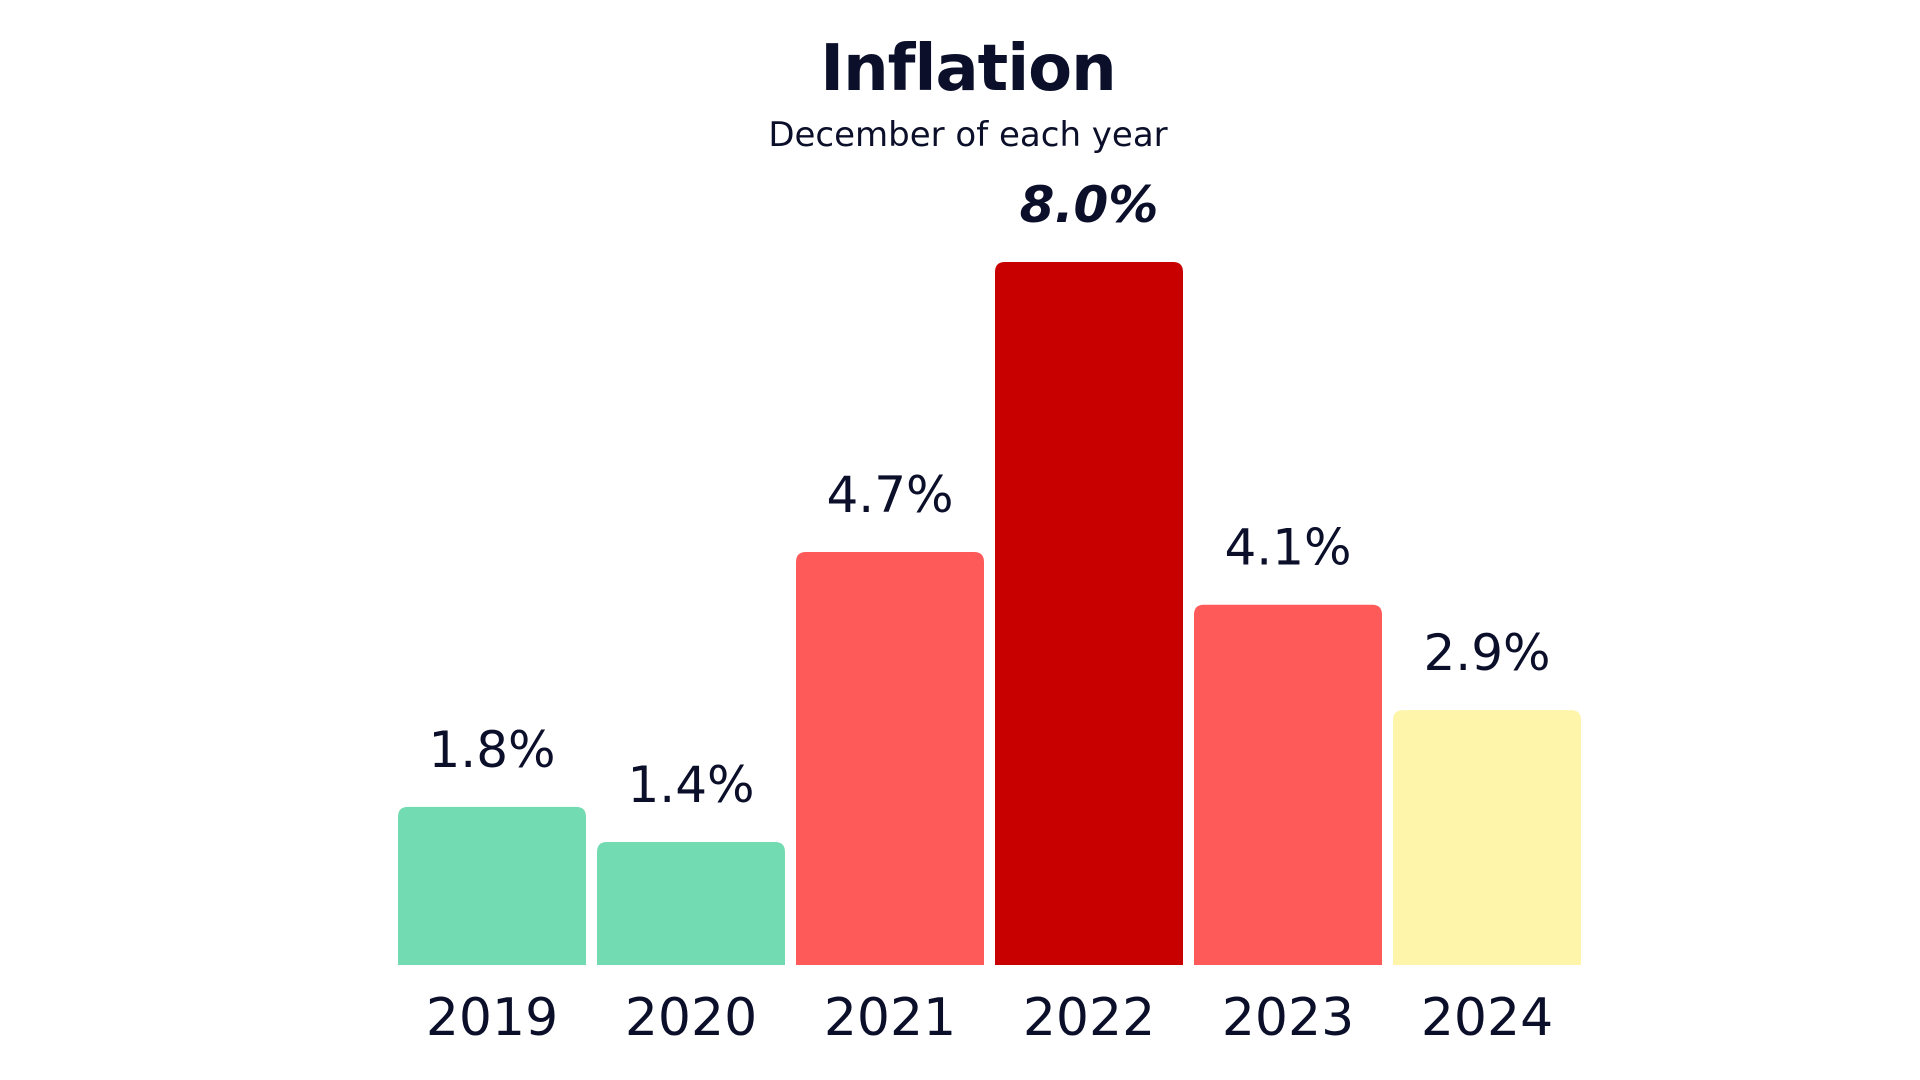 This screenshot has width=1920, height=1080. What do you see at coordinates (1486, 653) in the screenshot?
I see `value-label-2024: 2.9%` at bounding box center [1486, 653].